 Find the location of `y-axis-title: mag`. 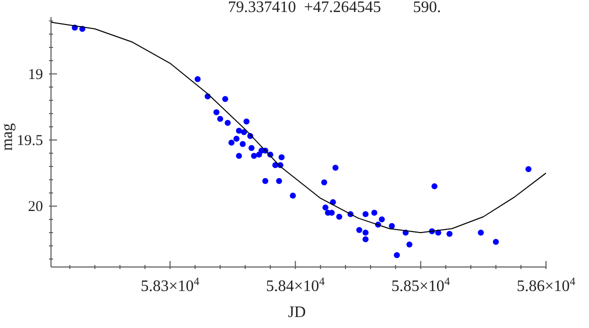

y-axis-title: mag is located at coordinates (8, 137).